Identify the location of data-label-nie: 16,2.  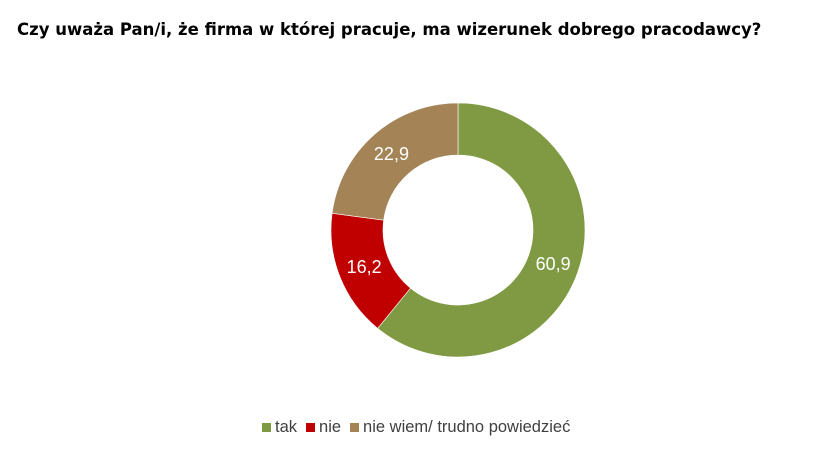
(364, 267).